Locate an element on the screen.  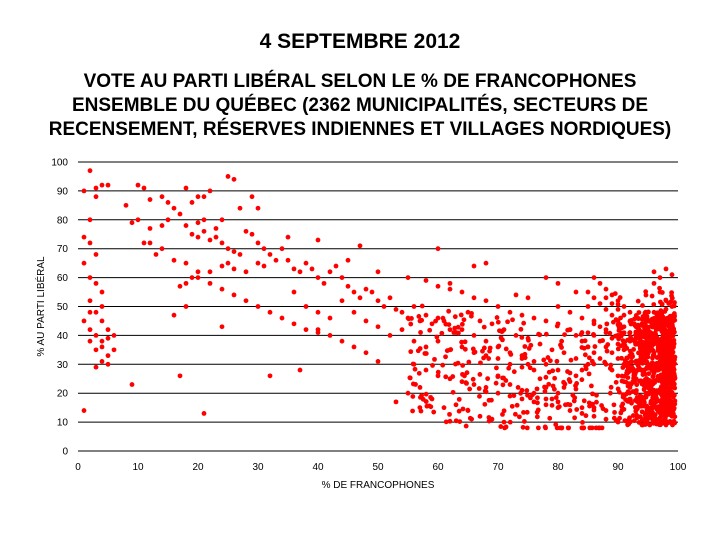
x-tick-labels: 0 10 20 30 40 50 60 70 80 90 100 is located at coordinates (381, 467).